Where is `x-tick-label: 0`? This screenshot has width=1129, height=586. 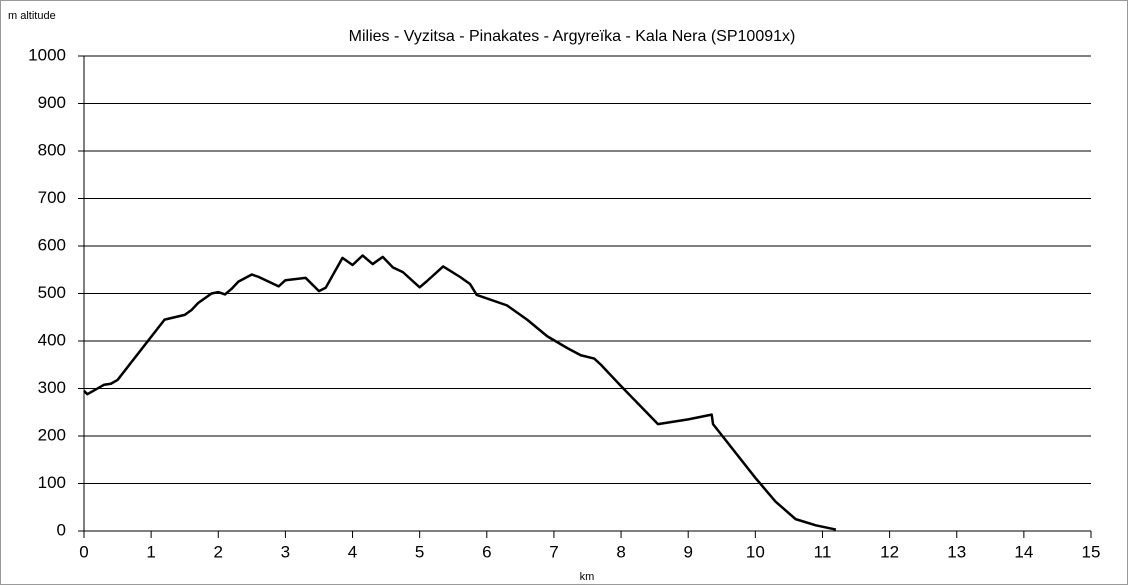
x-tick-label: 0 is located at coordinates (83, 551).